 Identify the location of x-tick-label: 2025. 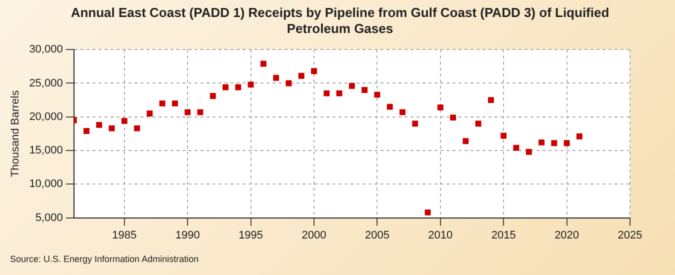
(630, 235).